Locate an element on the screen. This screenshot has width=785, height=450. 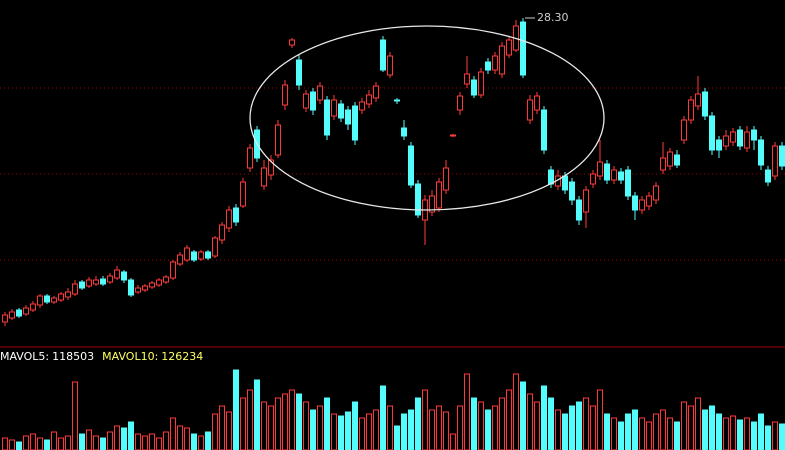
high-label: 28.30 is located at coordinates (553, 17).